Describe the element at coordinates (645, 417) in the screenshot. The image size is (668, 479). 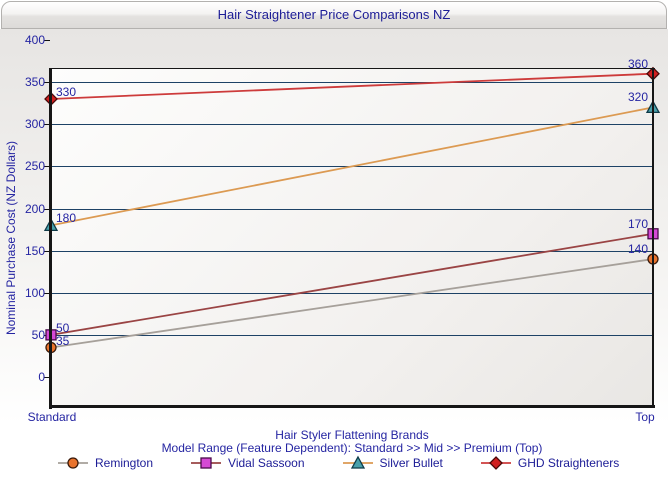
I see `x-tick-label-top: Top` at that location.